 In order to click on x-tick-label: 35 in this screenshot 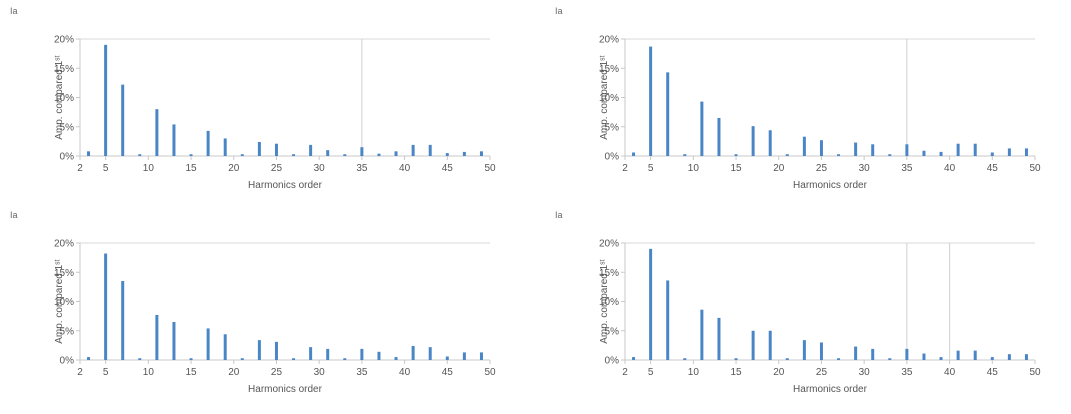, I will do `click(907, 168)`.